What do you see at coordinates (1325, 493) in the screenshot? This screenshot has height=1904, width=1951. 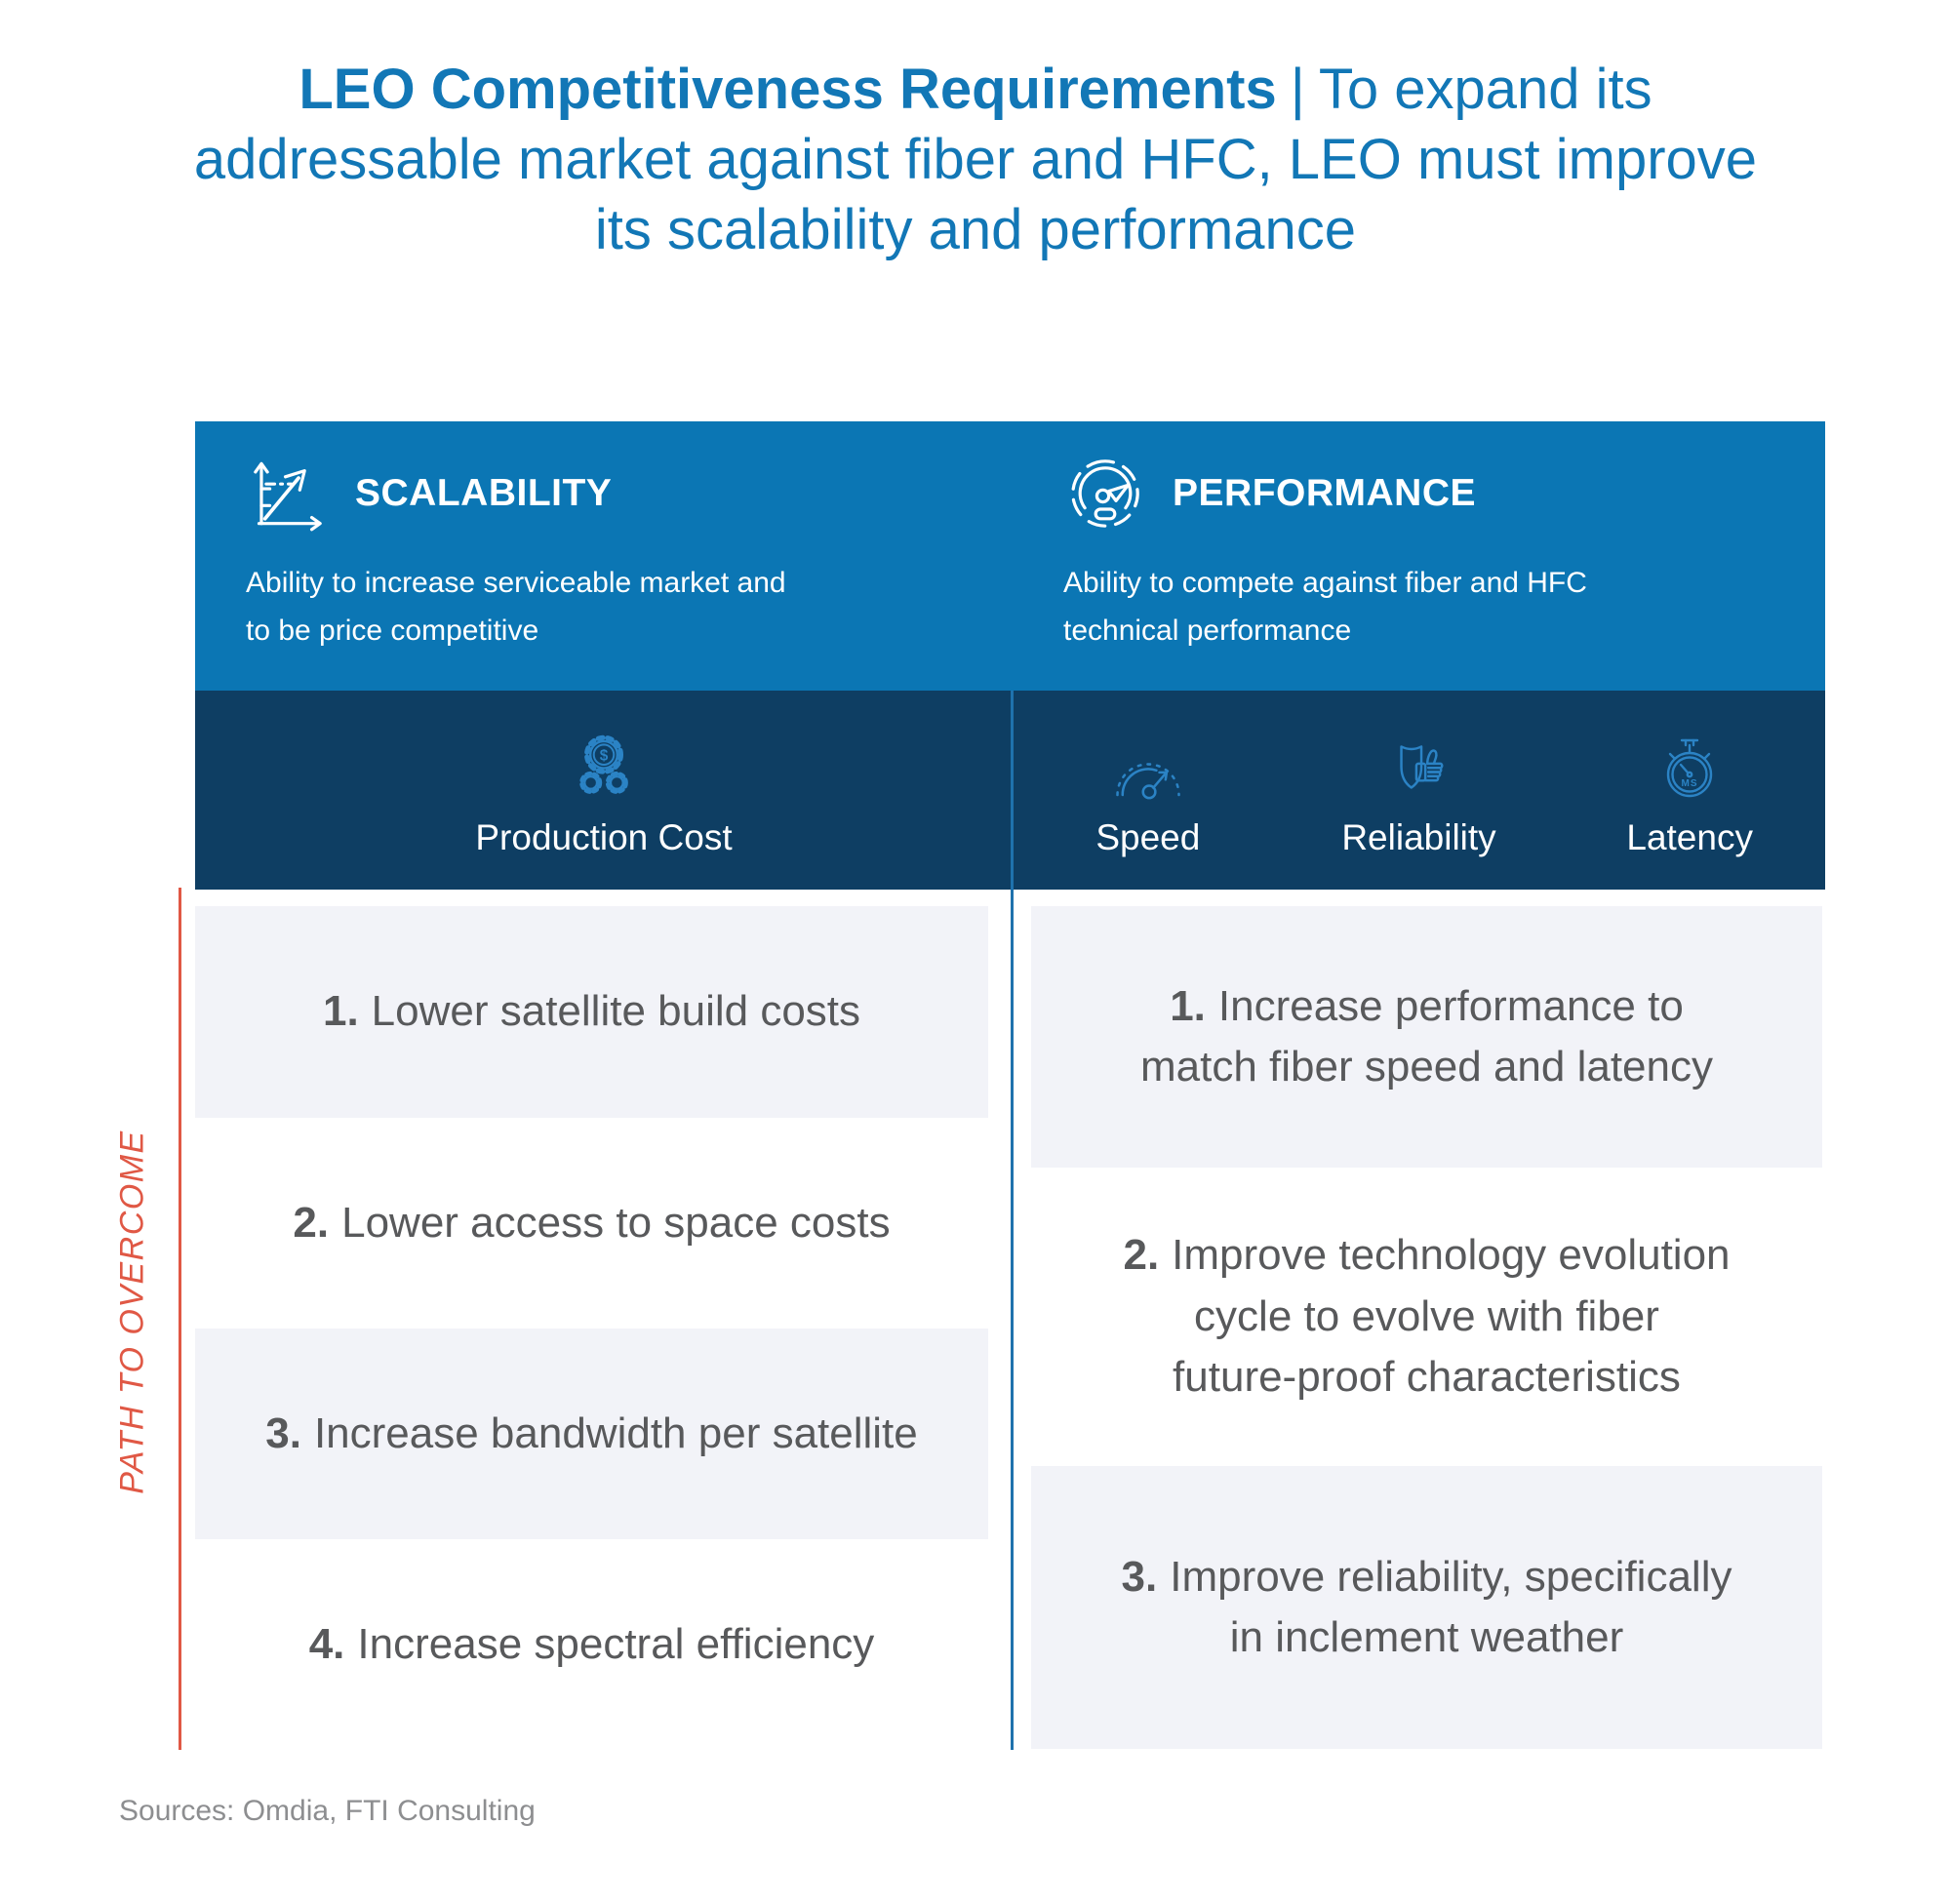 I see `performance-label: PERFORMANCE` at bounding box center [1325, 493].